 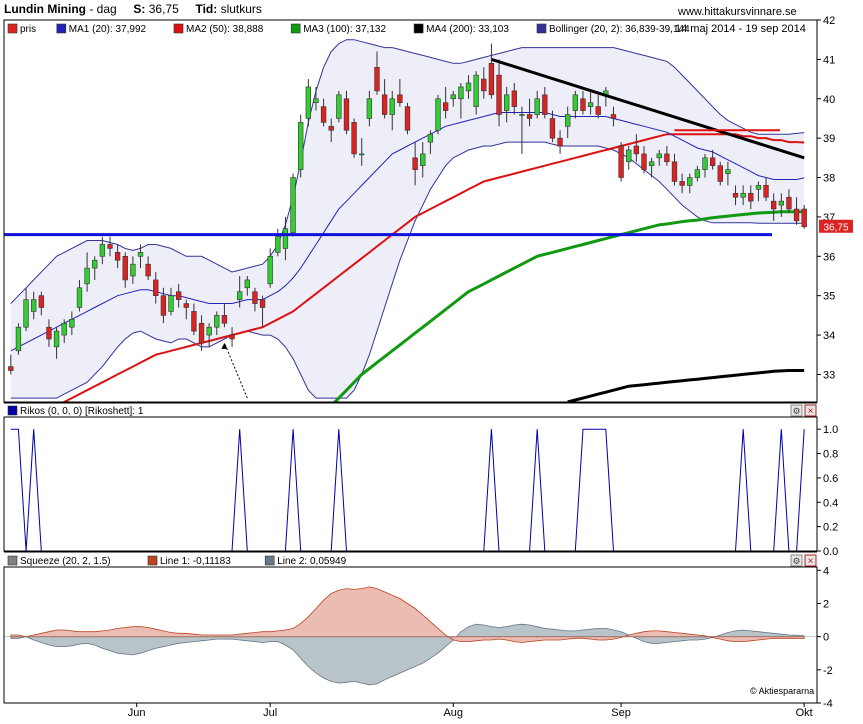 I want to click on legend-label: Rikos (0, 0, 0) [Rikoshett]: 1, so click(x=82, y=411).